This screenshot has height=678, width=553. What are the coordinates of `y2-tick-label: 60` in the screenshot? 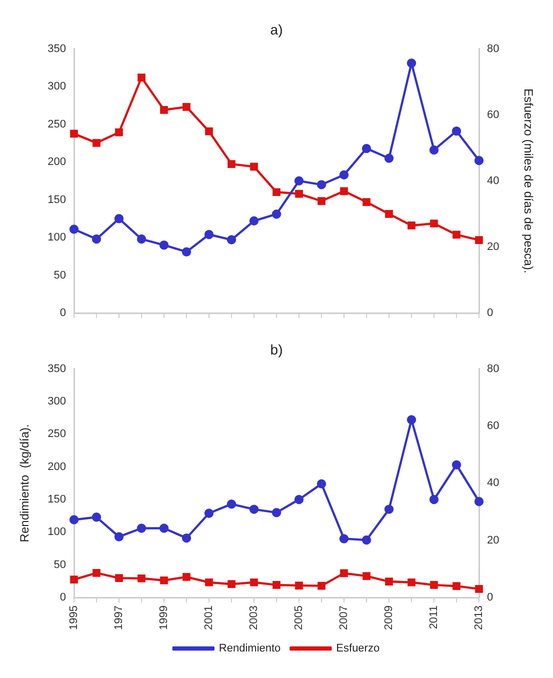 It's located at (493, 426).